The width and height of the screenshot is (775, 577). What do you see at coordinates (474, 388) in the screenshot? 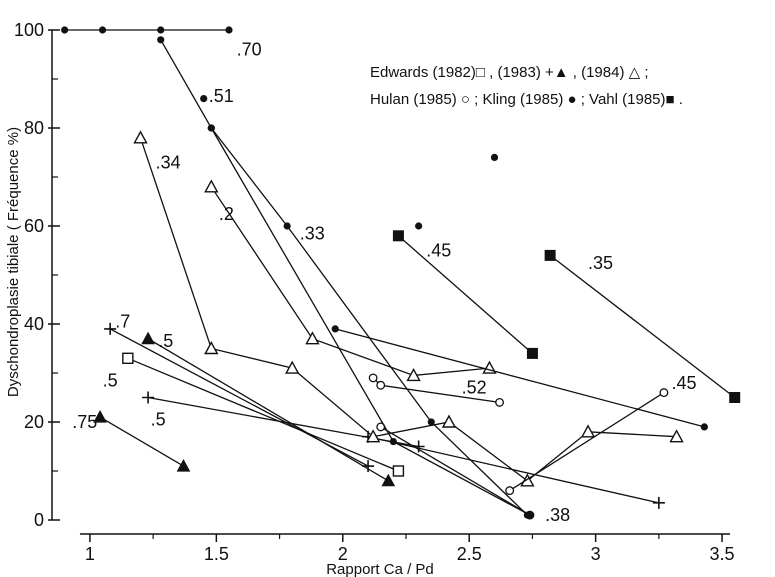
I see `annotation-label: .52` at bounding box center [474, 388].